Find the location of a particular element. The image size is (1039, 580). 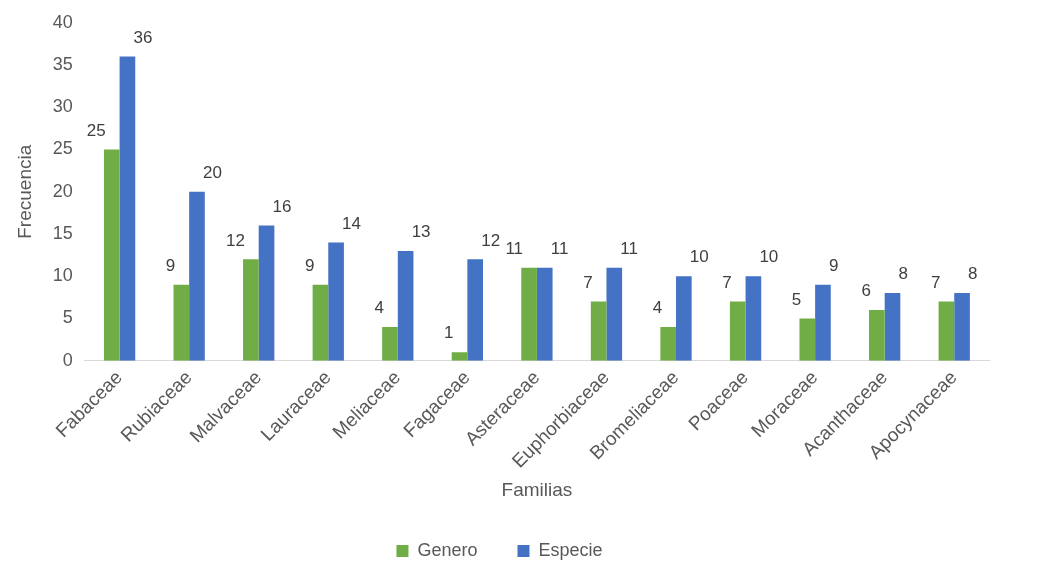

y-tick-label: 20 is located at coordinates (62, 190).